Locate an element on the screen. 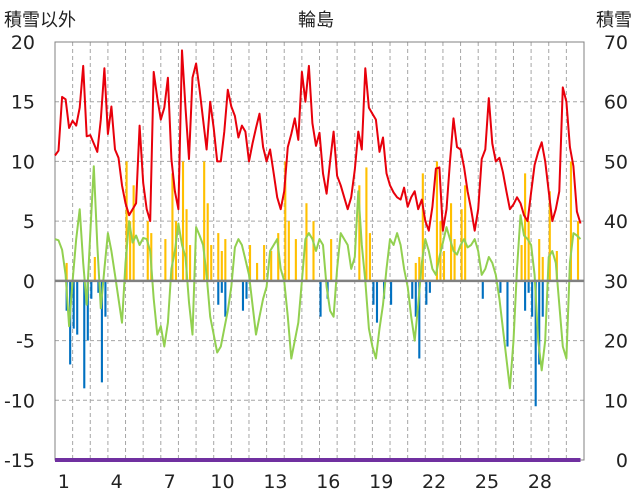 The width and height of the screenshot is (636, 501). left-tick-label: 15 is located at coordinates (23, 103).